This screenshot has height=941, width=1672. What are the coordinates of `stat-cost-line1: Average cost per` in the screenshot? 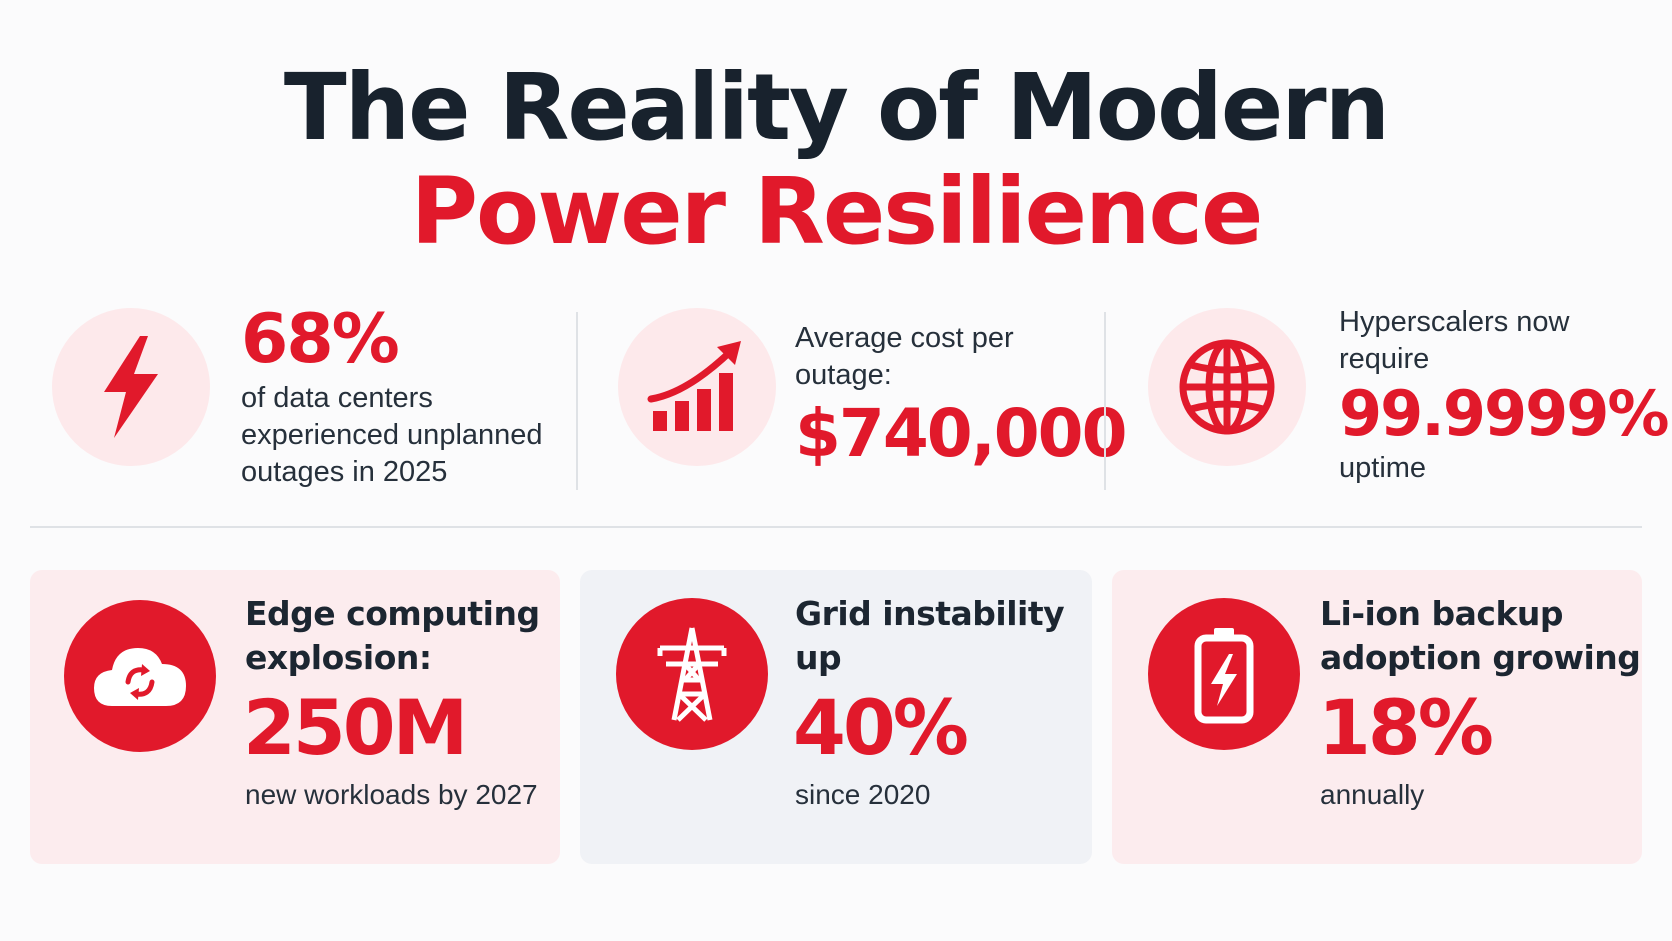 It's located at (904, 338).